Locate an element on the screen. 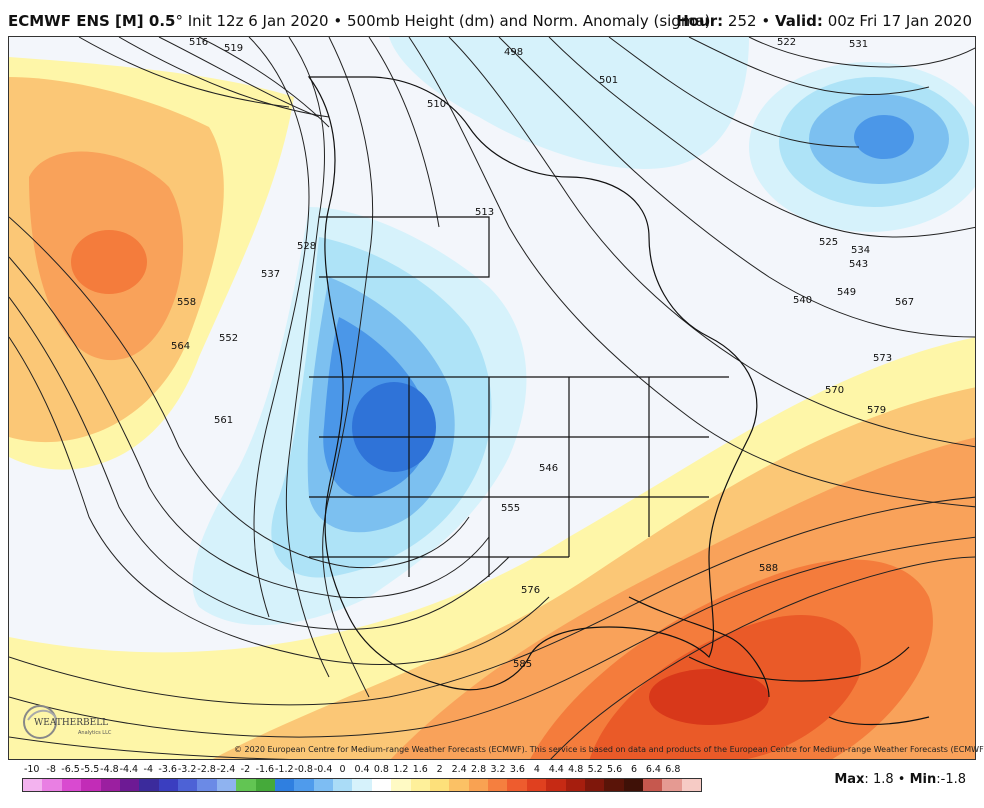 This screenshot has height=808, width=984. colorbar-tick-label: -1.6 is located at coordinates (265, 769).